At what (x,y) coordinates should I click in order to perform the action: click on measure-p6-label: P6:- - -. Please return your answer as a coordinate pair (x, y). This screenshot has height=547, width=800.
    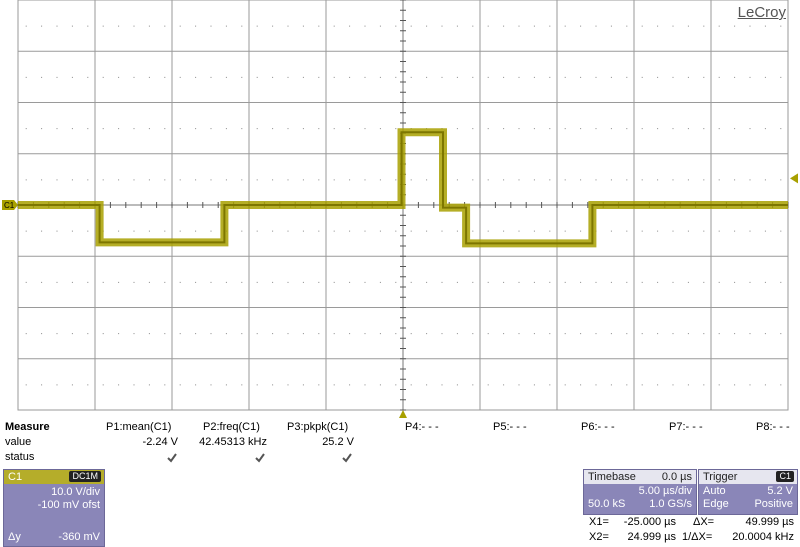
    Looking at the image, I should click on (598, 427).